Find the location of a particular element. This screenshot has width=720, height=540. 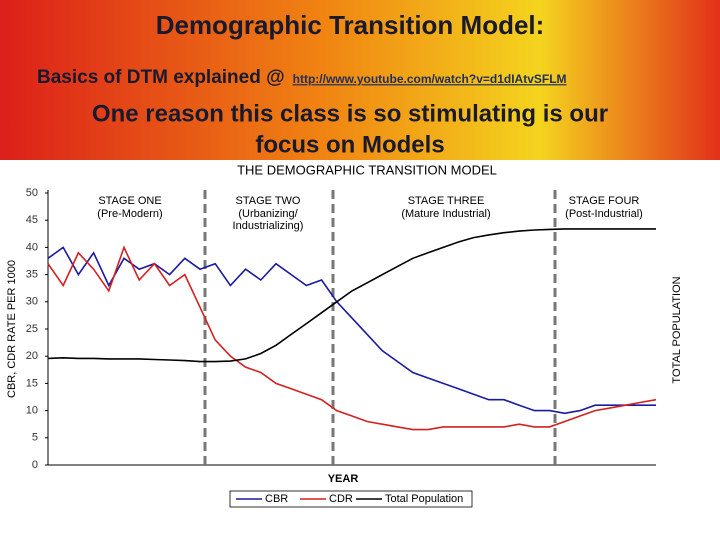

slide-title: Demographic Transition Model: is located at coordinates (350, 25).